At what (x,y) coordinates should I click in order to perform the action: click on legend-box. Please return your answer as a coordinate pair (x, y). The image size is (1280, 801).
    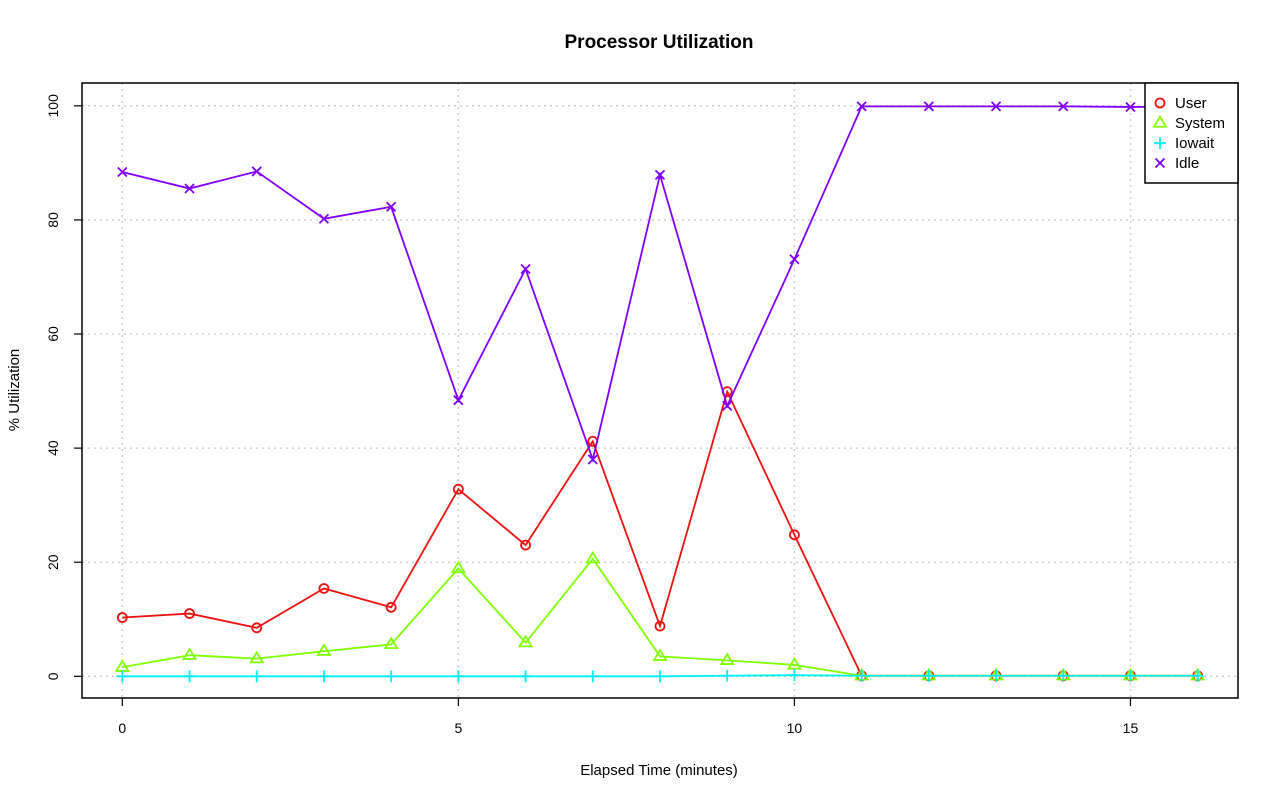
    Looking at the image, I should click on (1191, 133).